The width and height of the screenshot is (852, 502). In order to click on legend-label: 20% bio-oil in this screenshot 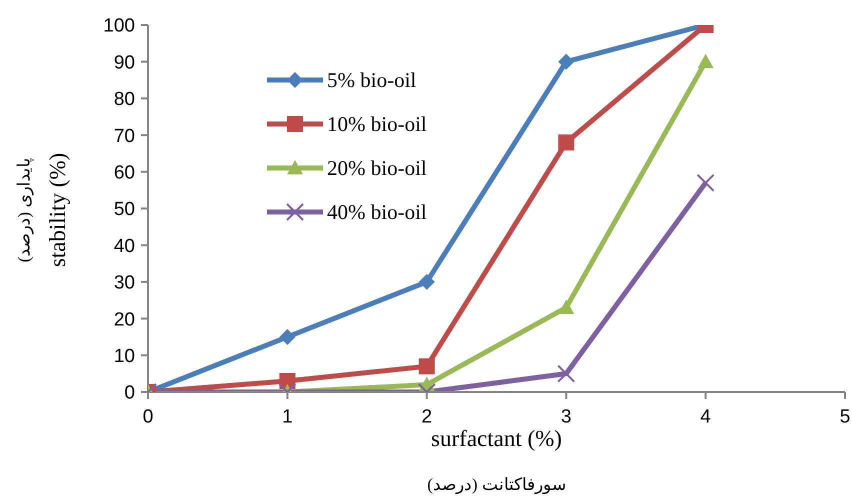, I will do `click(377, 168)`.